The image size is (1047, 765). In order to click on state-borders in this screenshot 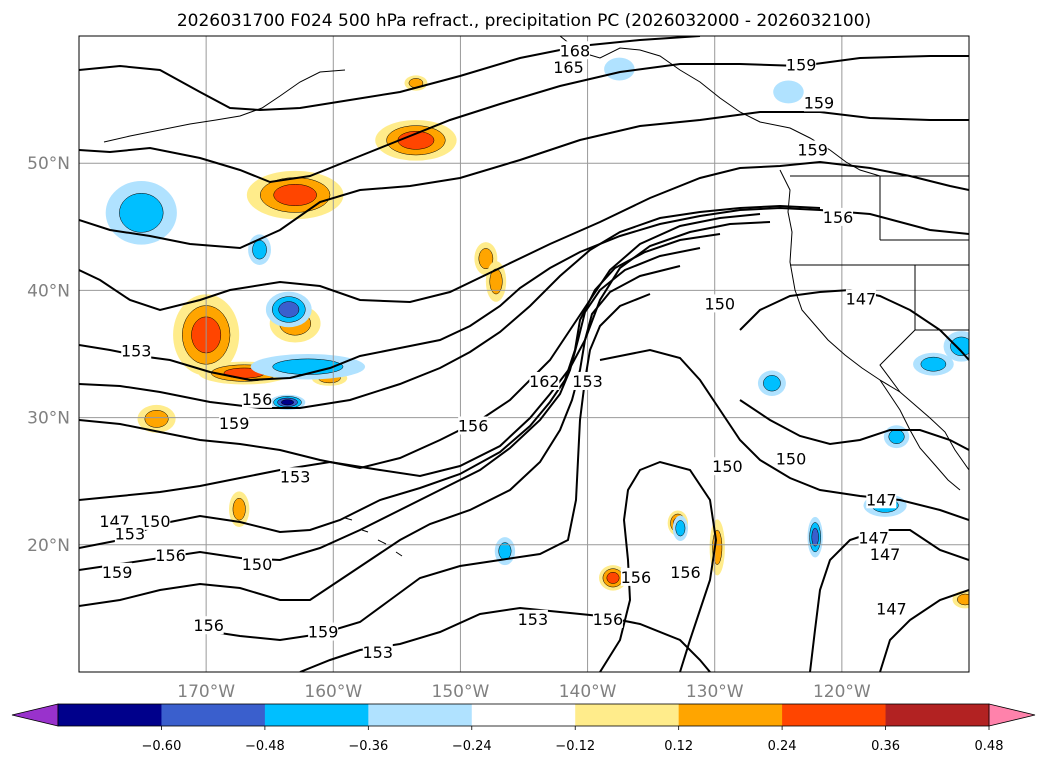, I will do `click(879, 284)`.